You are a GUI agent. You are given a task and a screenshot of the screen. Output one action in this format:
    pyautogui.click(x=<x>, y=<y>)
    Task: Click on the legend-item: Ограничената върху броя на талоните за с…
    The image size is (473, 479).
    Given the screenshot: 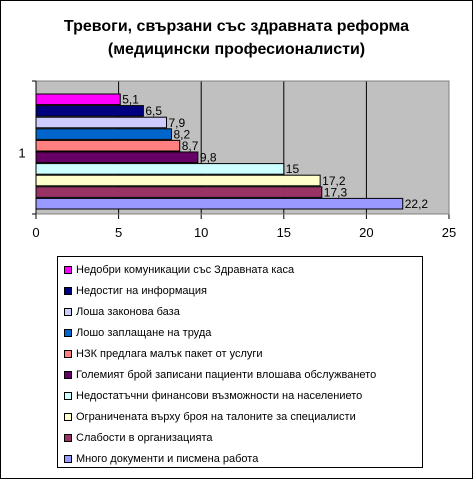 What is the action you would take?
    pyautogui.click(x=210, y=417)
    